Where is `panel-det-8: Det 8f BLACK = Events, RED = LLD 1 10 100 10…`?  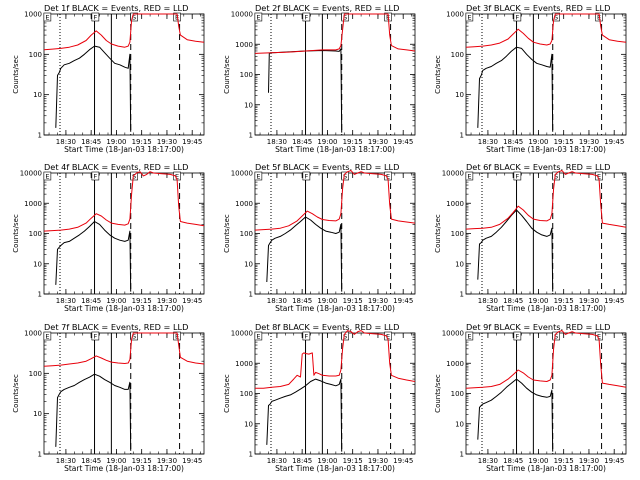
panel-det-8: Det 8f BLACK = Events, RED = LLD 1 10 100 10… is located at coordinates (319, 397).